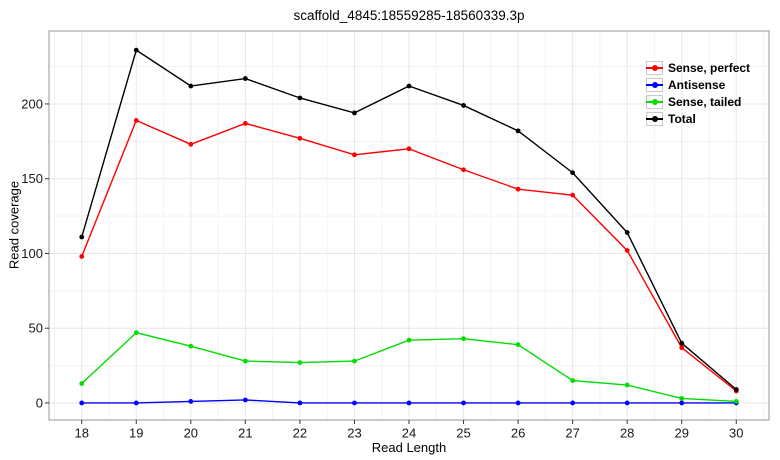  What do you see at coordinates (14, 225) in the screenshot?
I see `y-axis-label: Read coverage` at bounding box center [14, 225].